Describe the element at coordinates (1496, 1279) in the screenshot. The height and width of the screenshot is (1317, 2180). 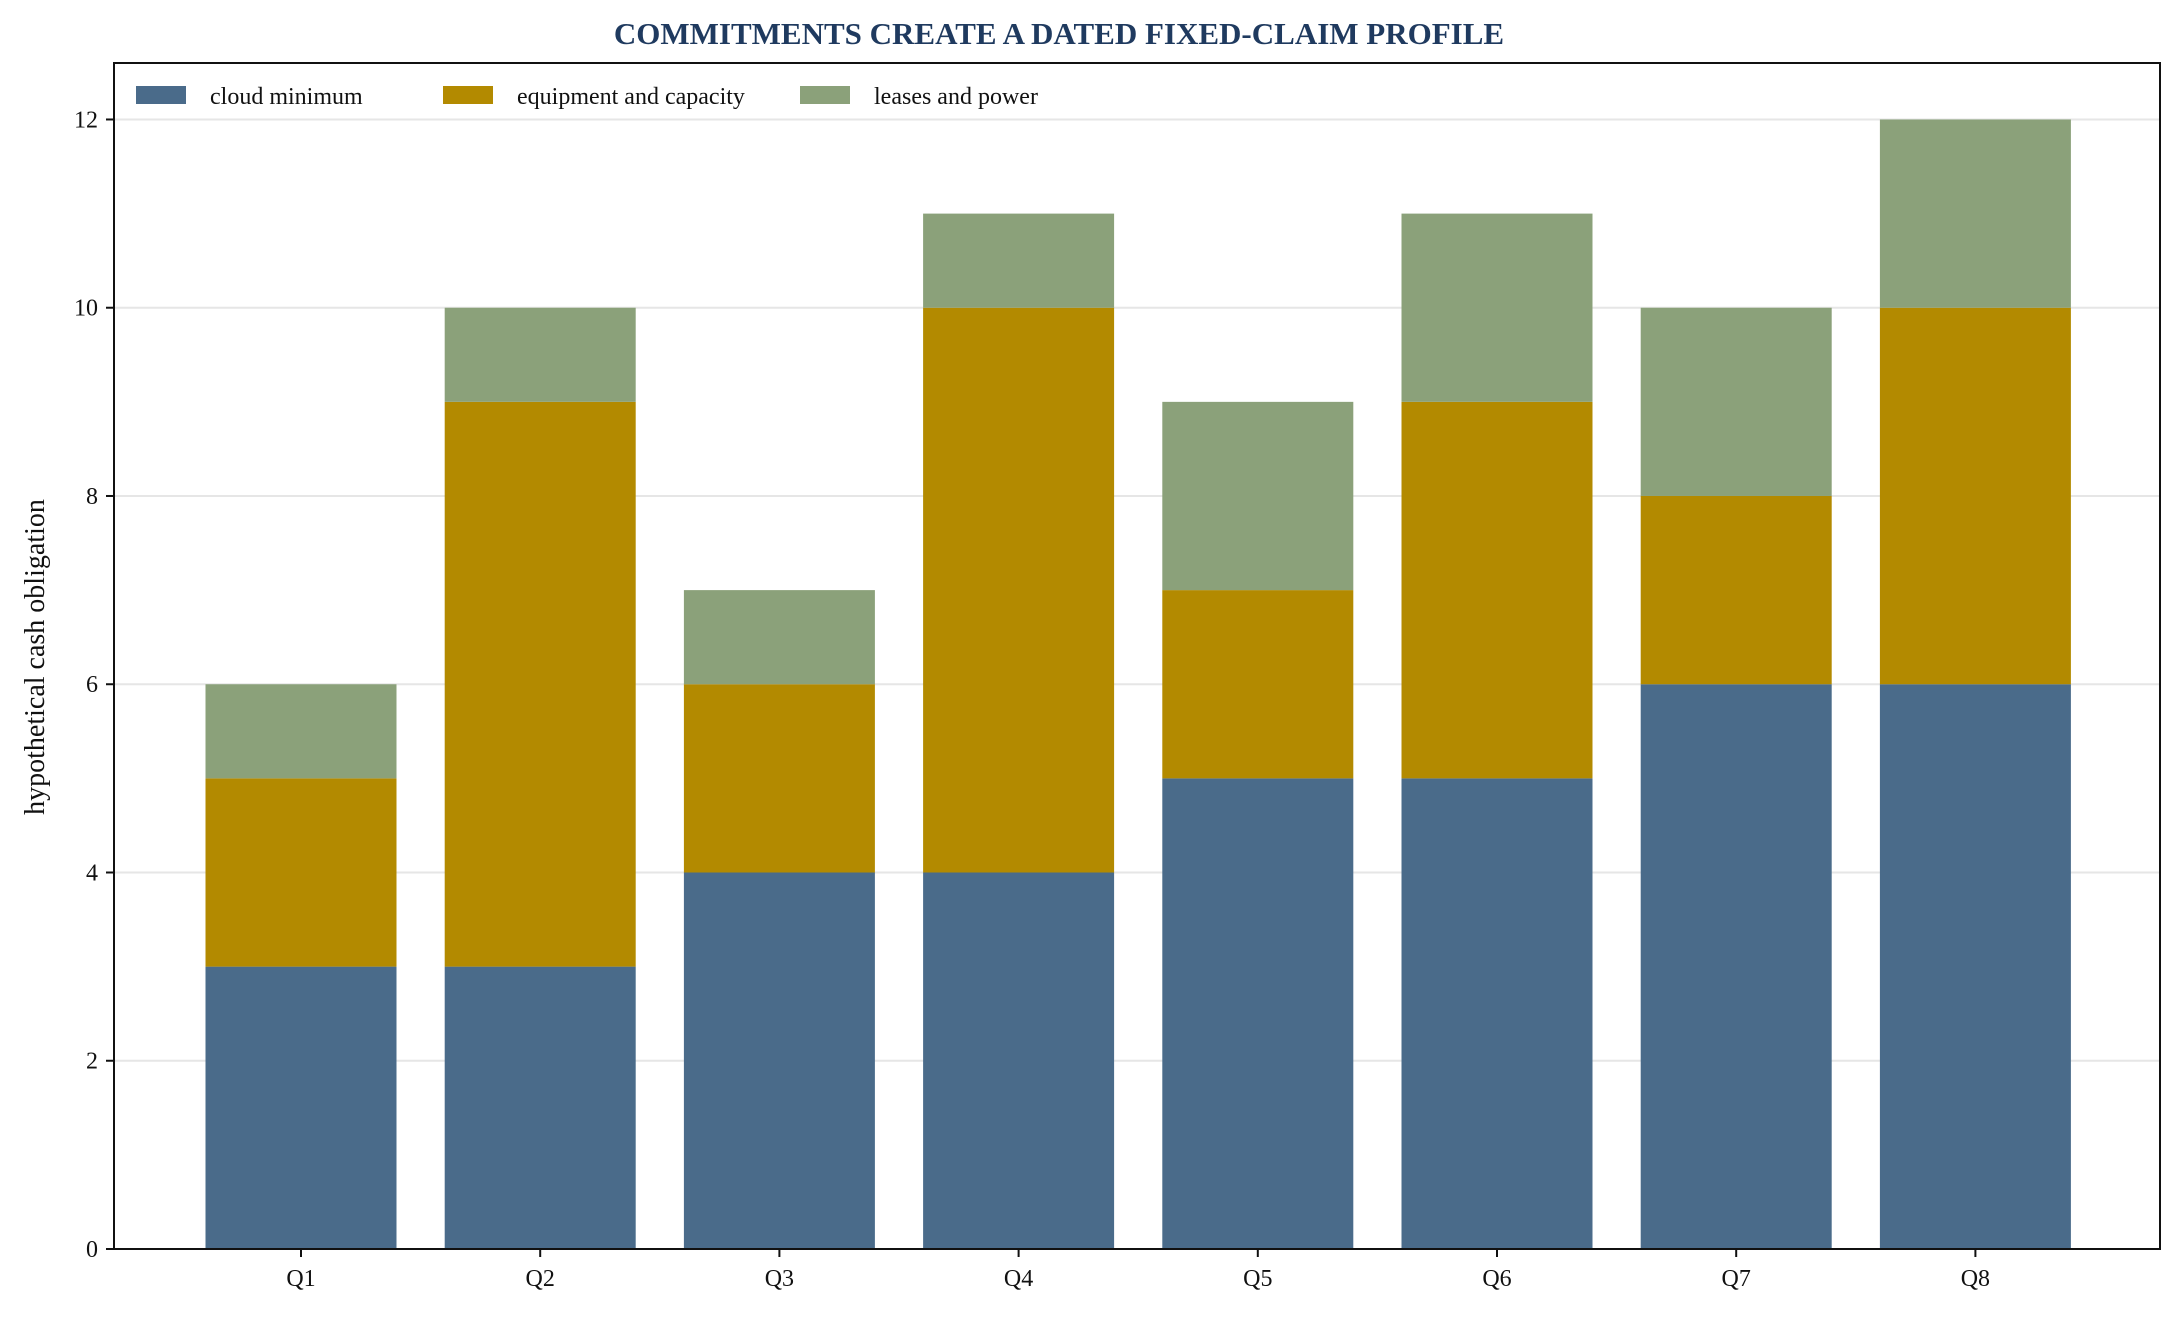
I see `x-tick-label-q6: Q6` at that location.